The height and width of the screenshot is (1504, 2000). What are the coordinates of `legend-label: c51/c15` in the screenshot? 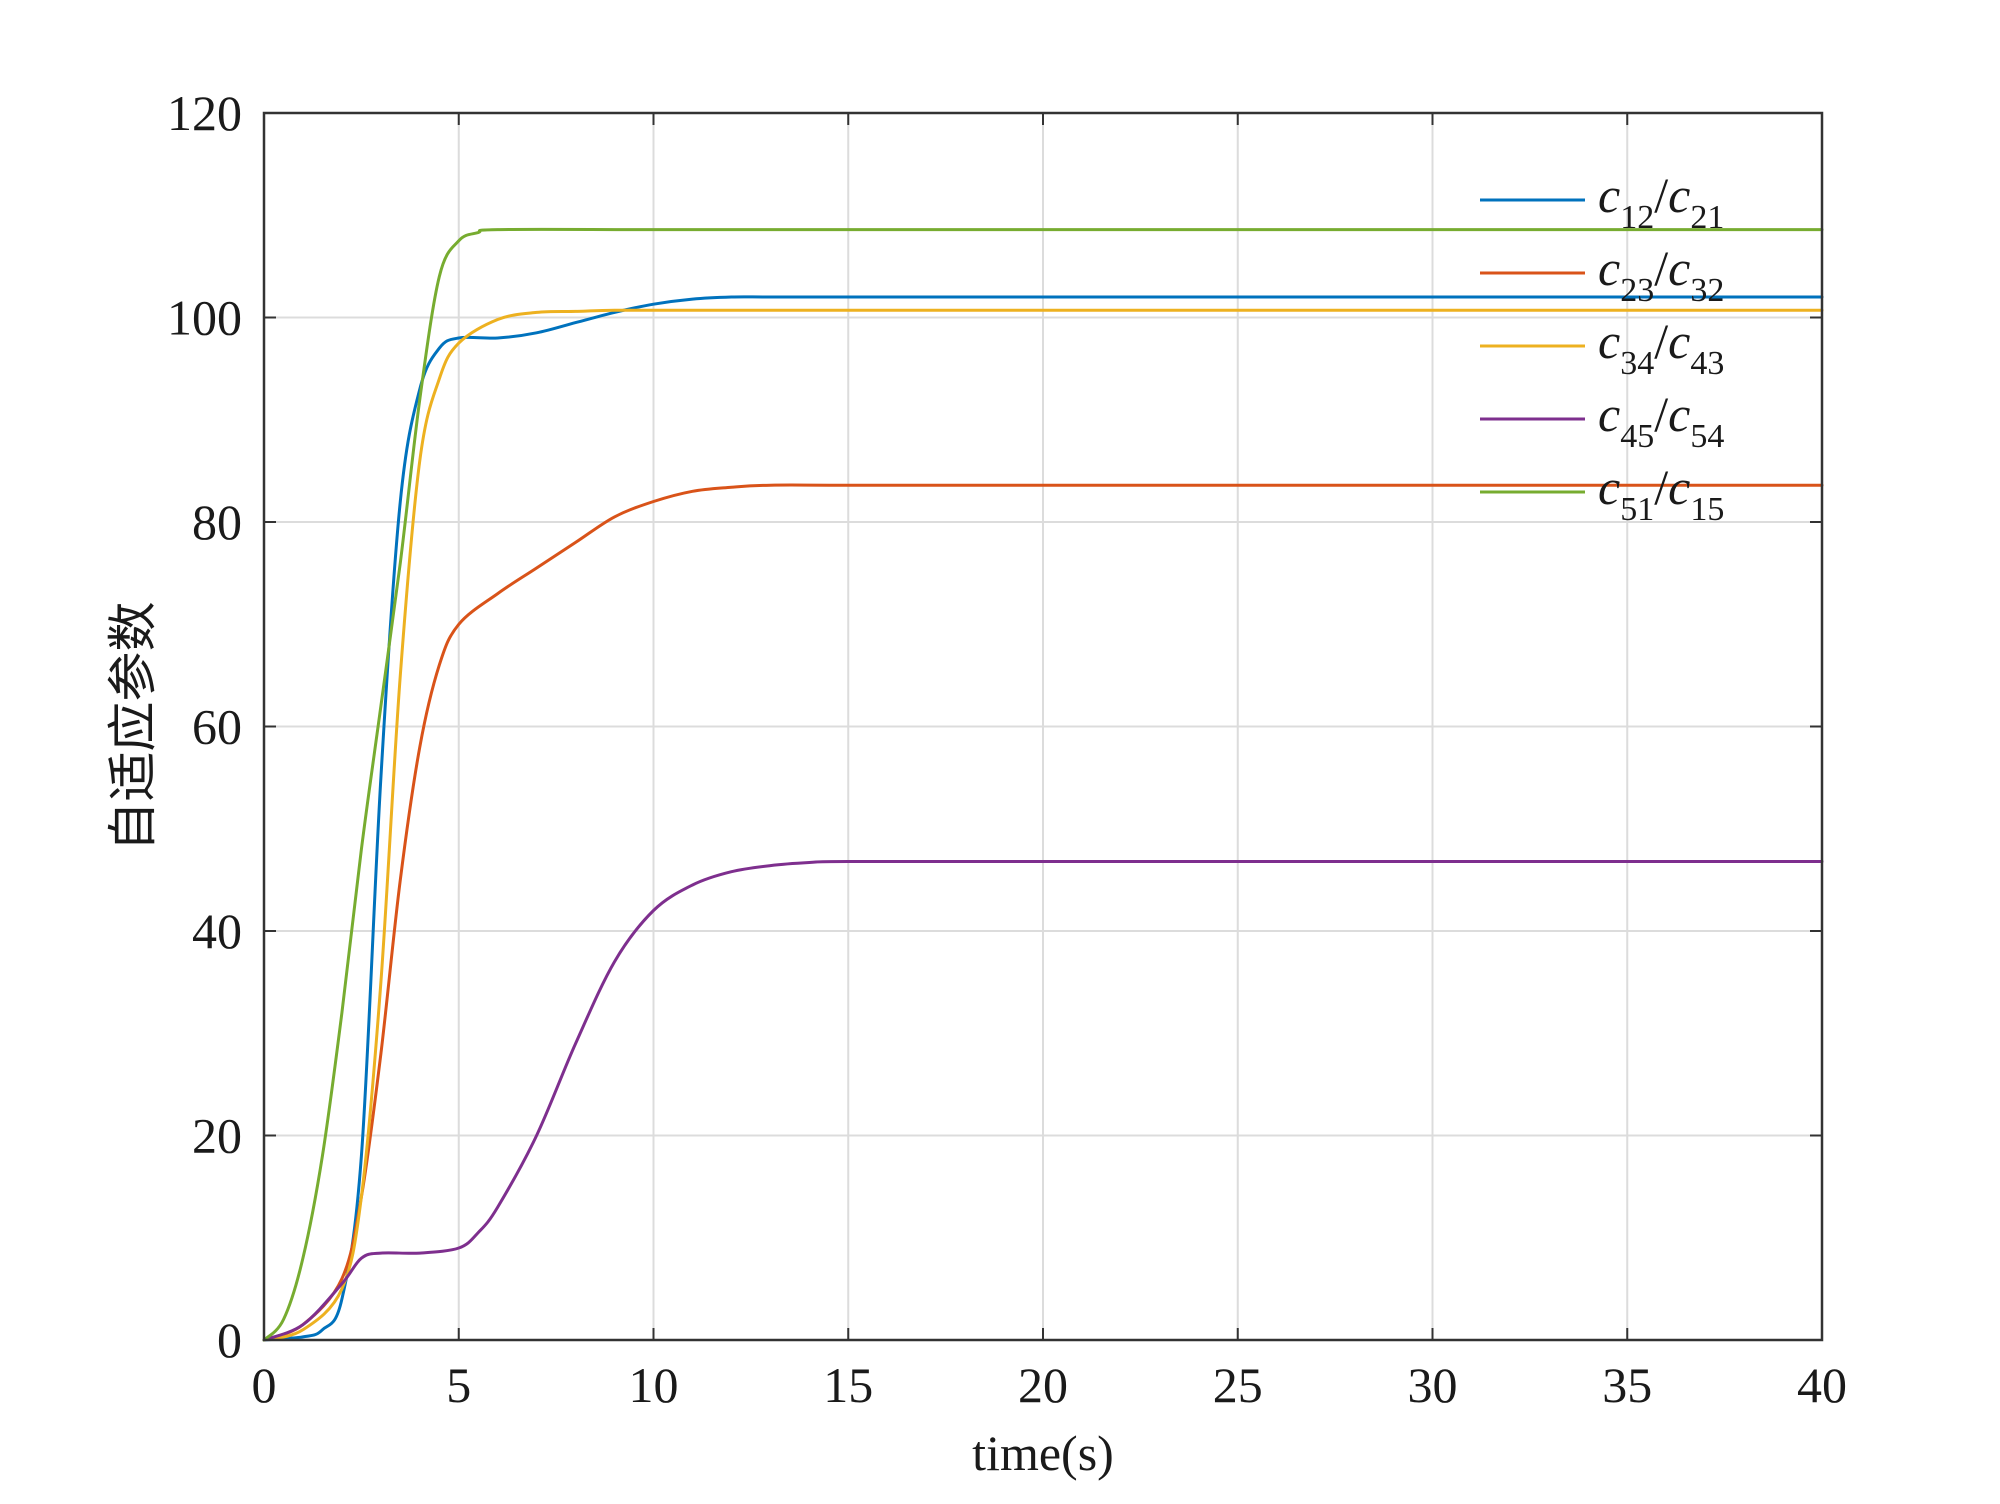 It's located at (1661, 493).